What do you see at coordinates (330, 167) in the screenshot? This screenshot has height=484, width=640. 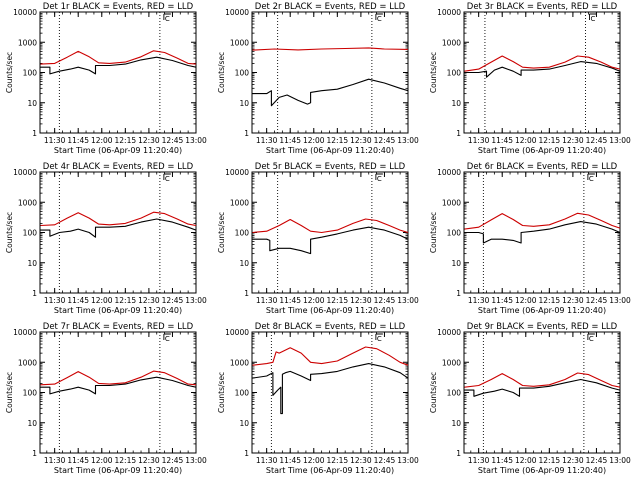 I see `panel-title: Det 5r BLACK = Events, RED = LLD` at bounding box center [330, 167].